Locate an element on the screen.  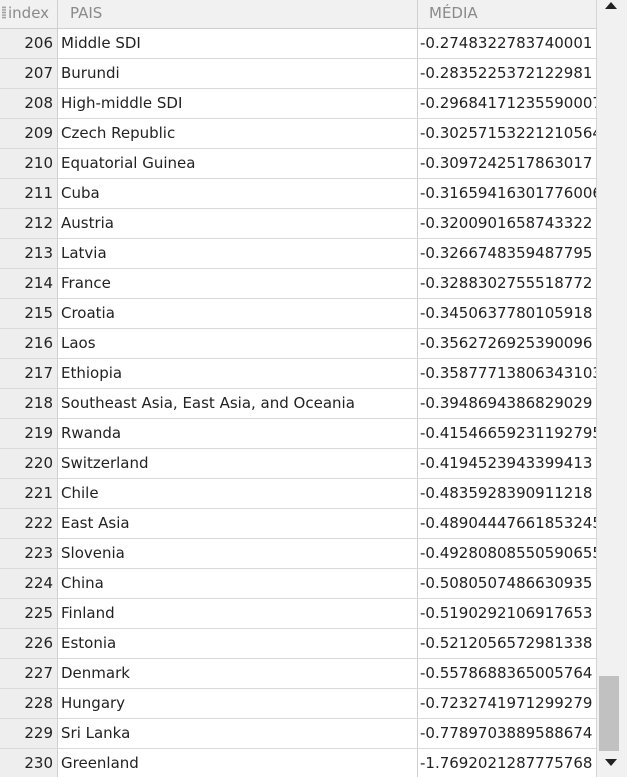
table-row: 227 Denmark -0.5578688365005764 is located at coordinates (298, 674).